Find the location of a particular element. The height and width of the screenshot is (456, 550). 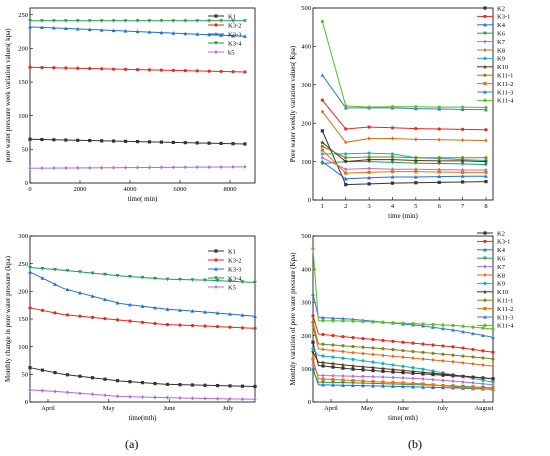

x-tick-label: 4000 is located at coordinates (130, 189).